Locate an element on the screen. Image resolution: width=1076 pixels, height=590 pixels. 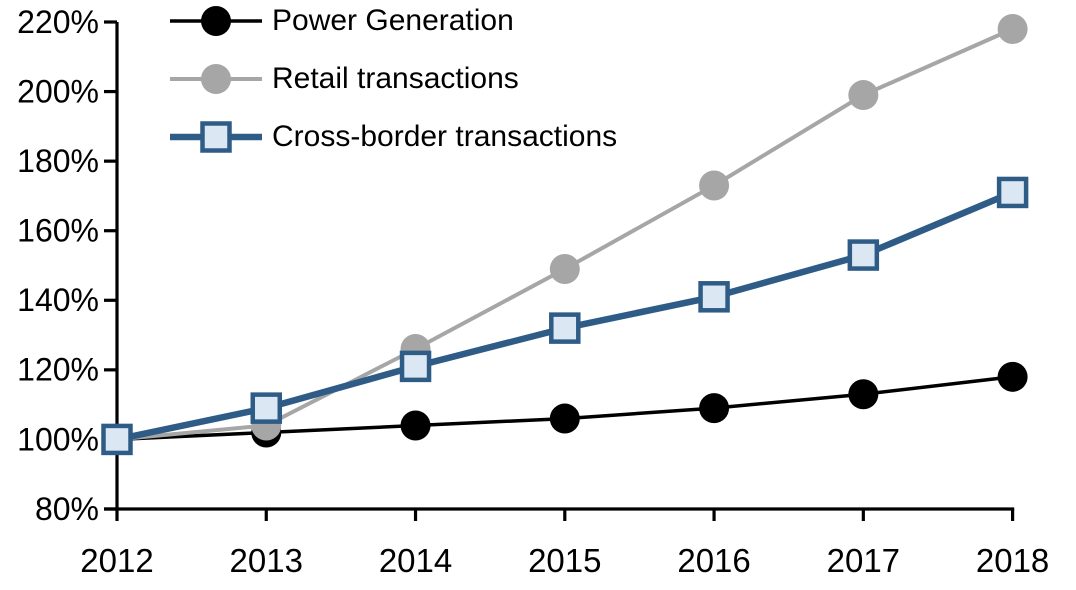
y-tick-label: 80% is located at coordinates (67, 509).